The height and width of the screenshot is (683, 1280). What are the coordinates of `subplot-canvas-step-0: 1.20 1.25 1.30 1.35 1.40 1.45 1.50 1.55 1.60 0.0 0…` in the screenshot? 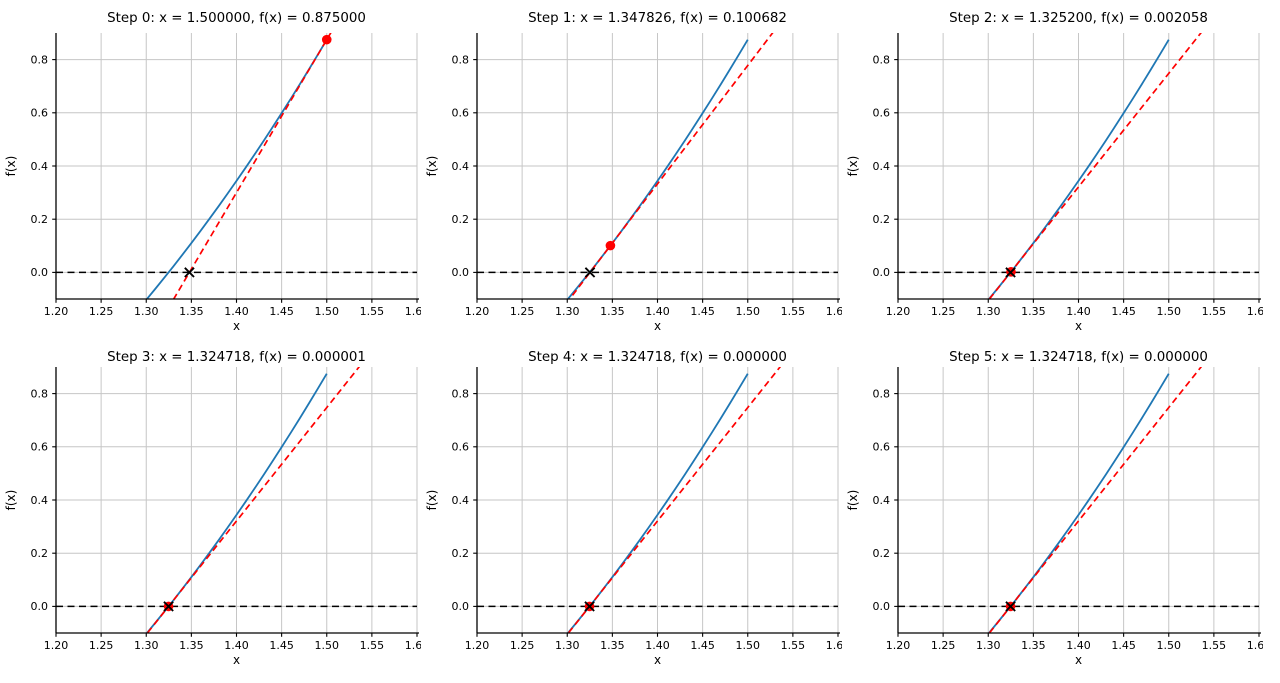 It's located at (212, 183).